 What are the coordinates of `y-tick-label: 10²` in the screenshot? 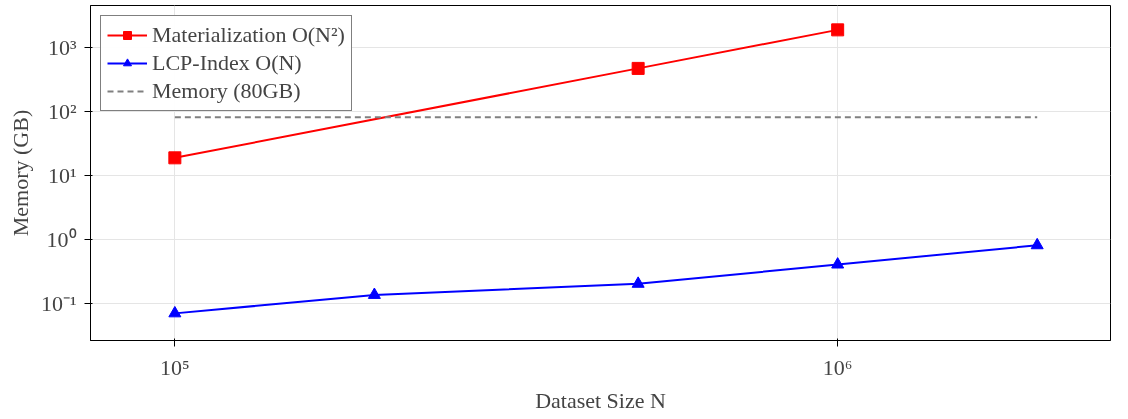 It's located at (62, 111).